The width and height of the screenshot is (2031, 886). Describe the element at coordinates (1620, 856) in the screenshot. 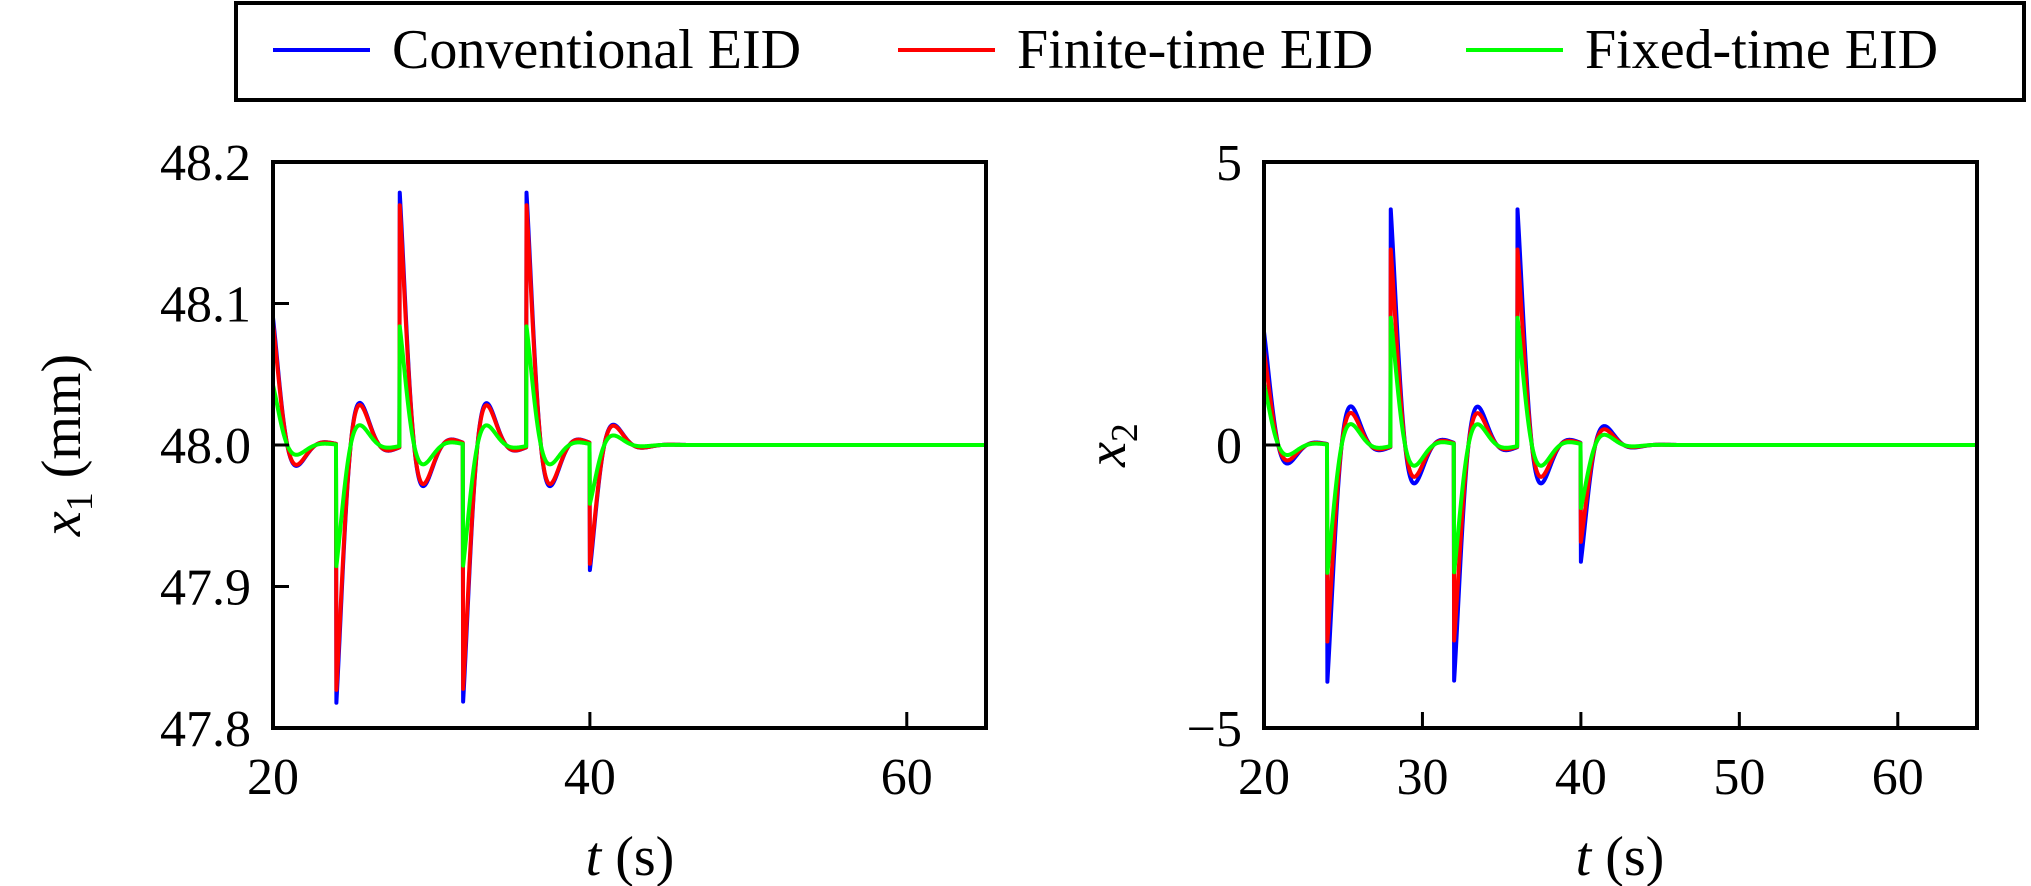

I see `right-x-axis-label: t (s)` at that location.